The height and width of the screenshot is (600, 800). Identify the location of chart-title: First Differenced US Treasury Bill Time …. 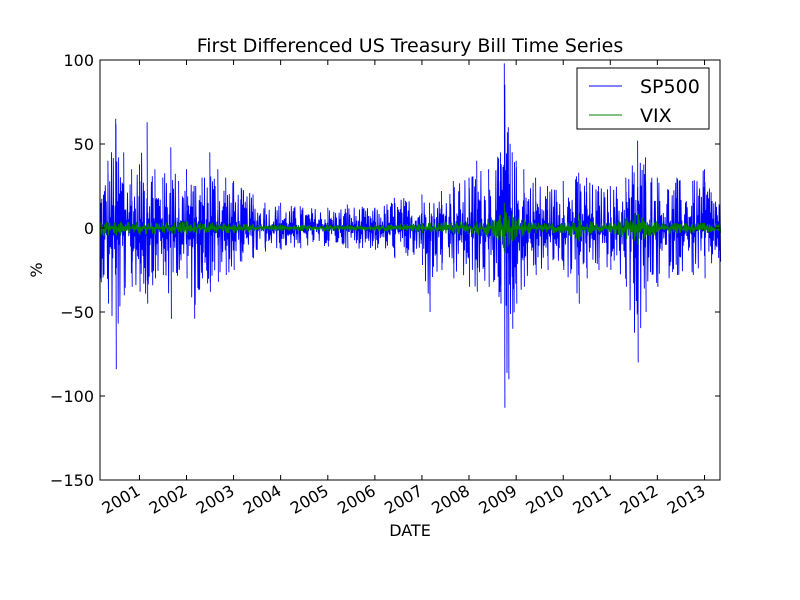
(410, 46).